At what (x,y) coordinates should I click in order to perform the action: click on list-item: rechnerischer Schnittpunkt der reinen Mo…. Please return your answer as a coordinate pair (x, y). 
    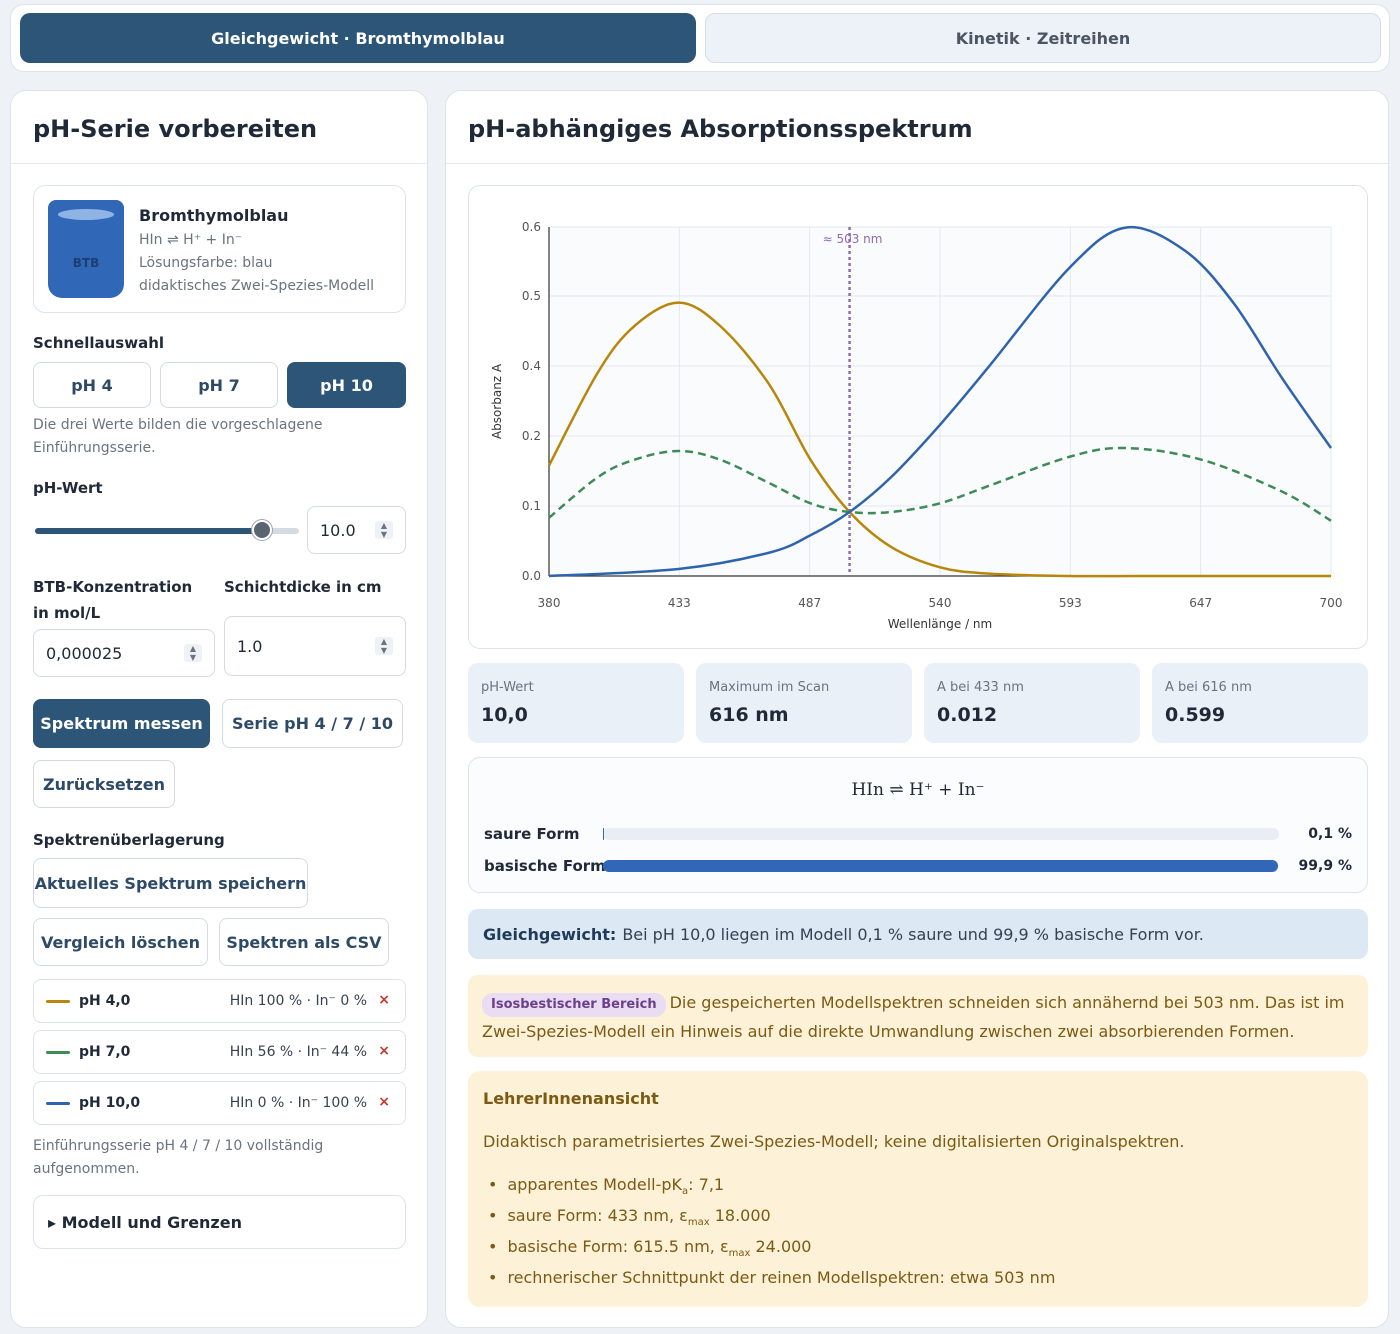
    Looking at the image, I should click on (771, 1283).